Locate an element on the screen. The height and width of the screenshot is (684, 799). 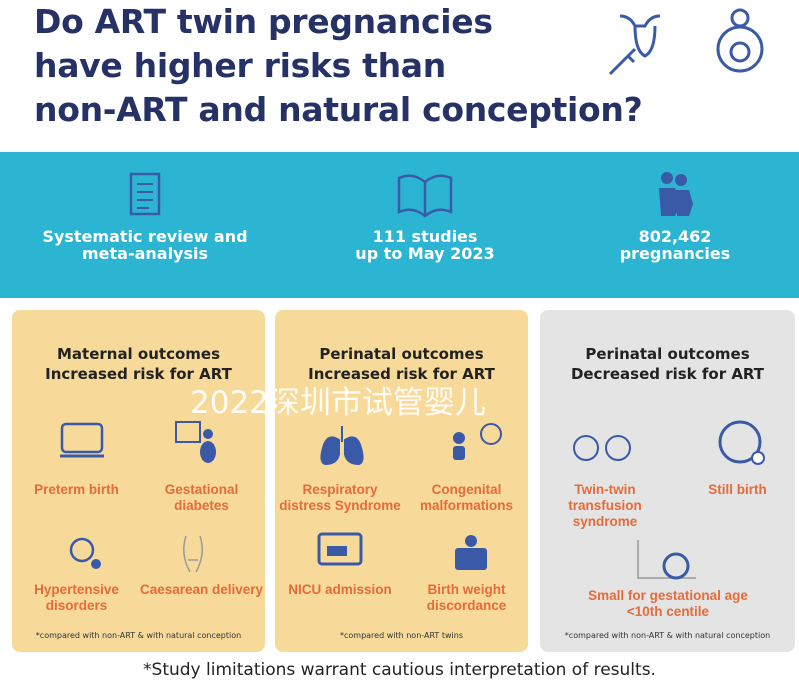
stat-pregnancies: 802,462 pregnancies is located at coordinates (674, 207).